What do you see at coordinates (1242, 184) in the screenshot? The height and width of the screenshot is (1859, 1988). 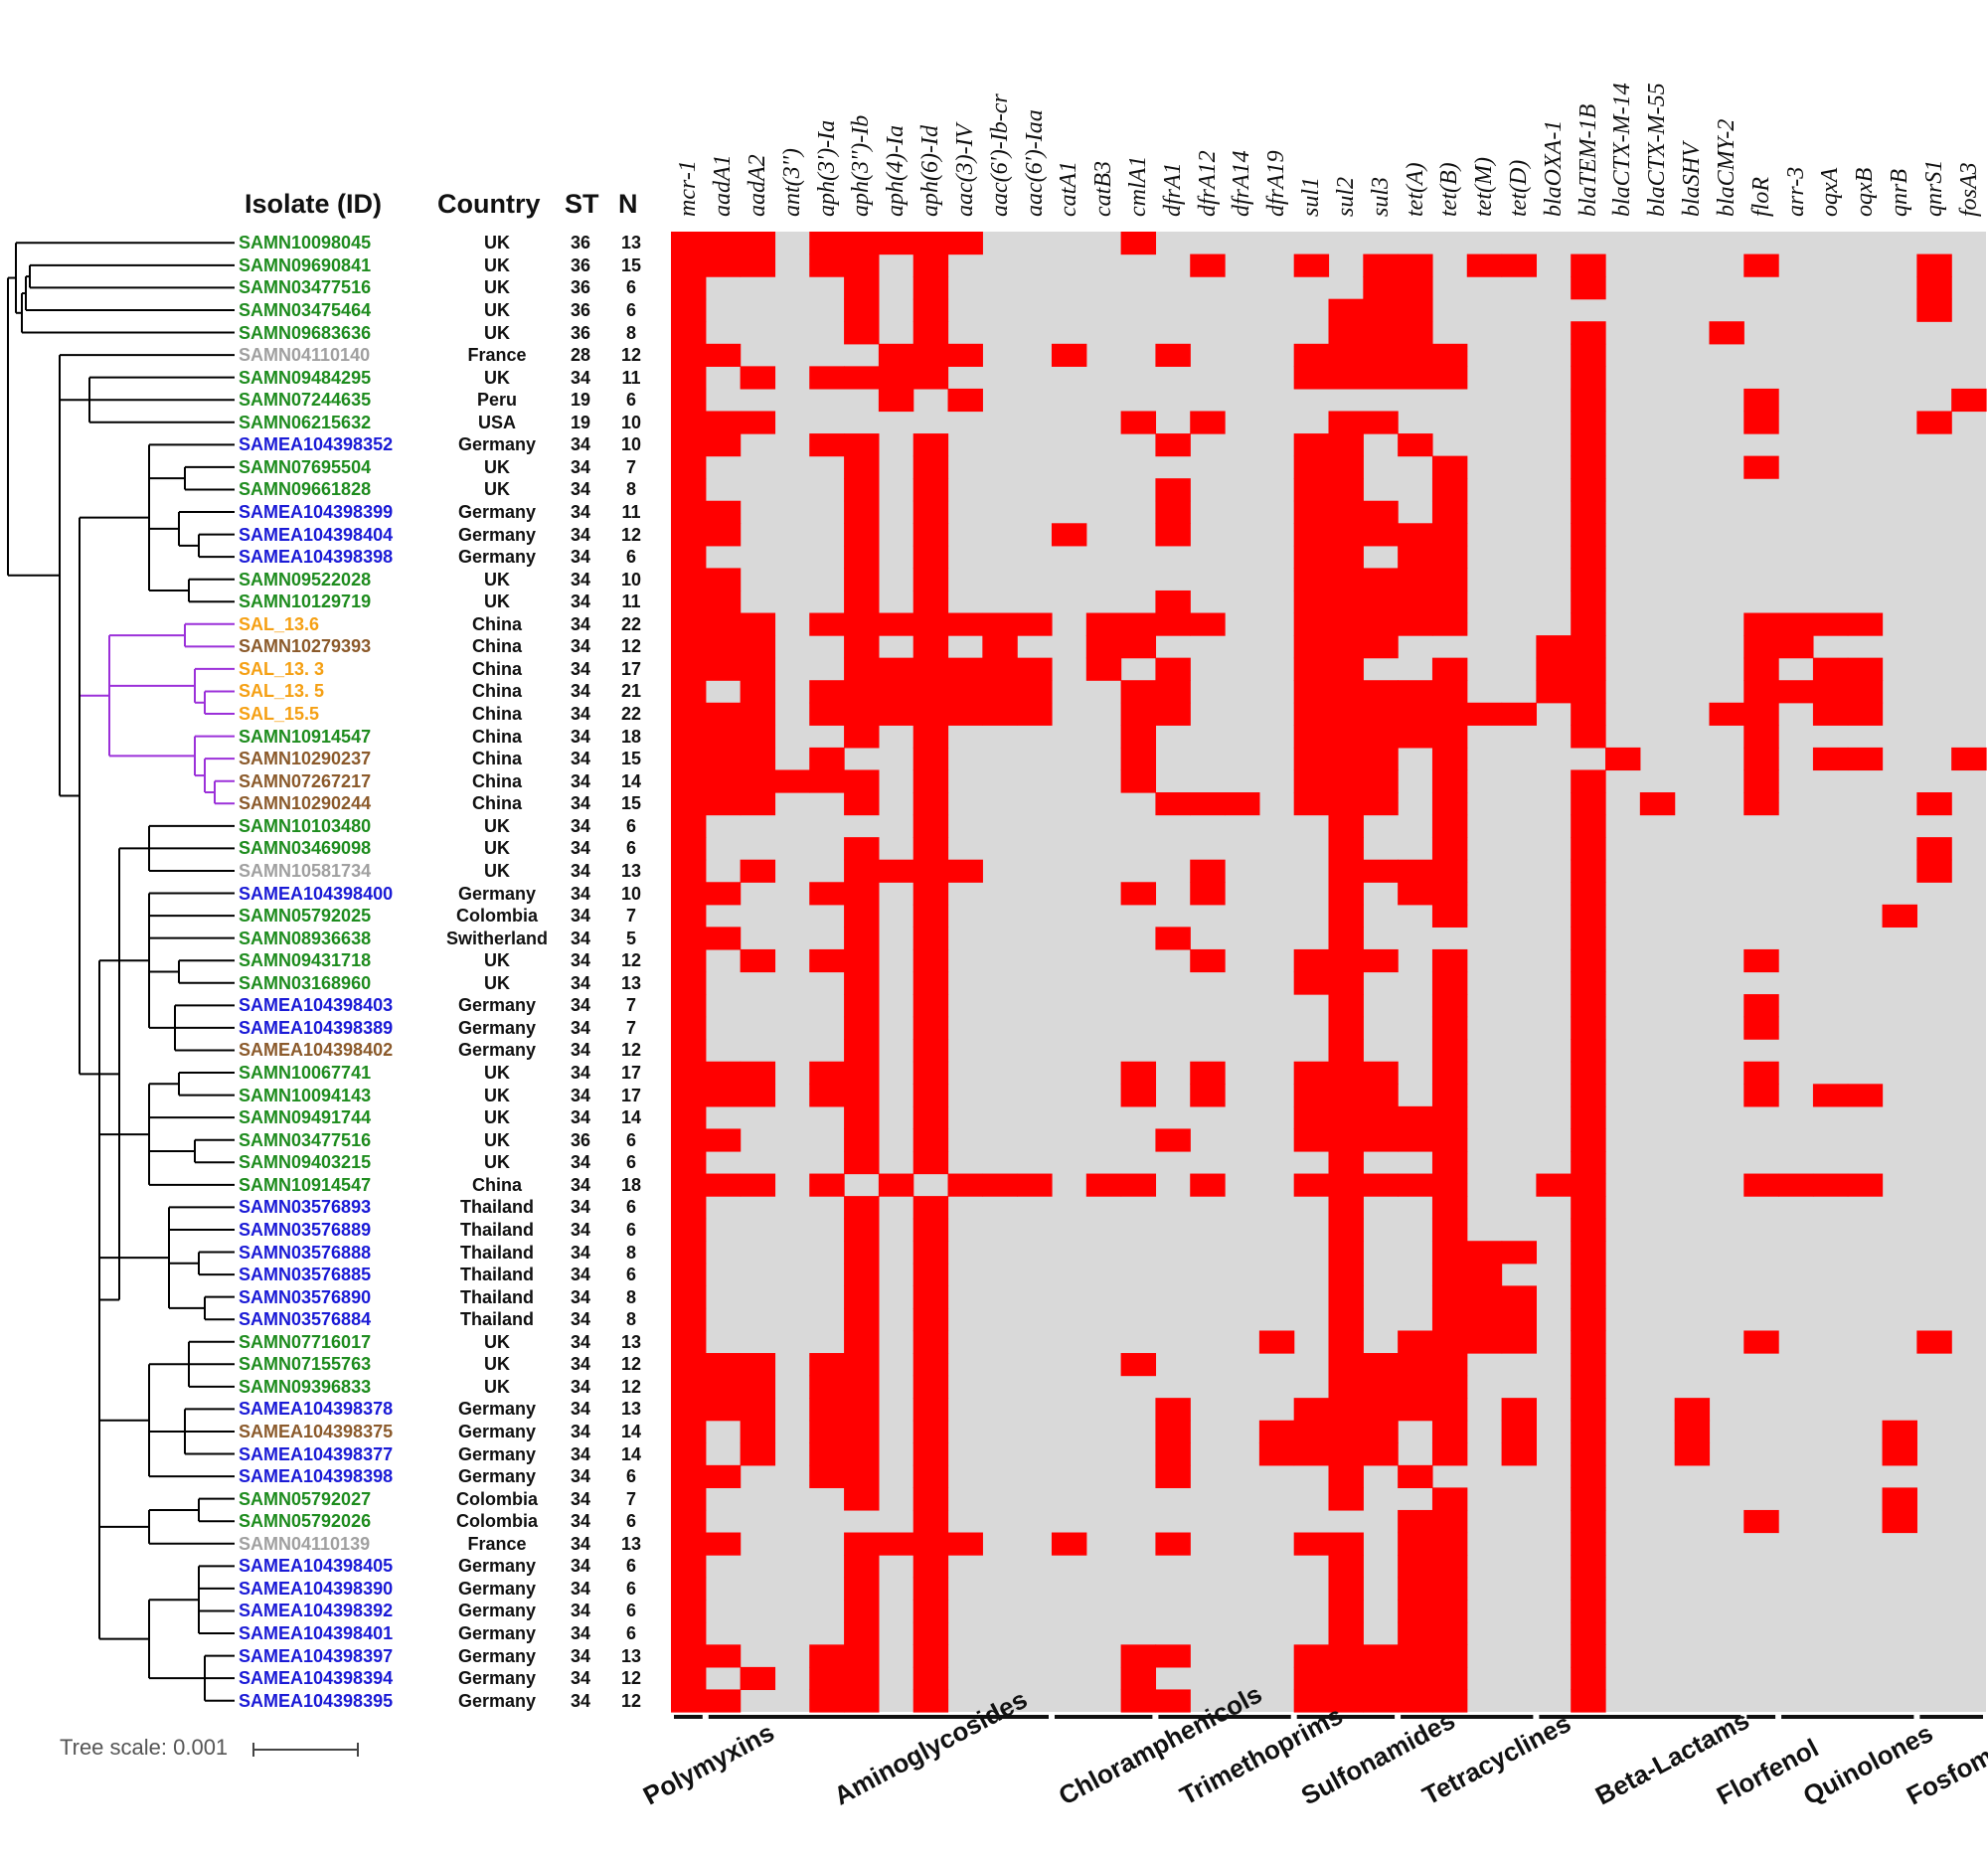 I see `gene-label: dfrA14` at bounding box center [1242, 184].